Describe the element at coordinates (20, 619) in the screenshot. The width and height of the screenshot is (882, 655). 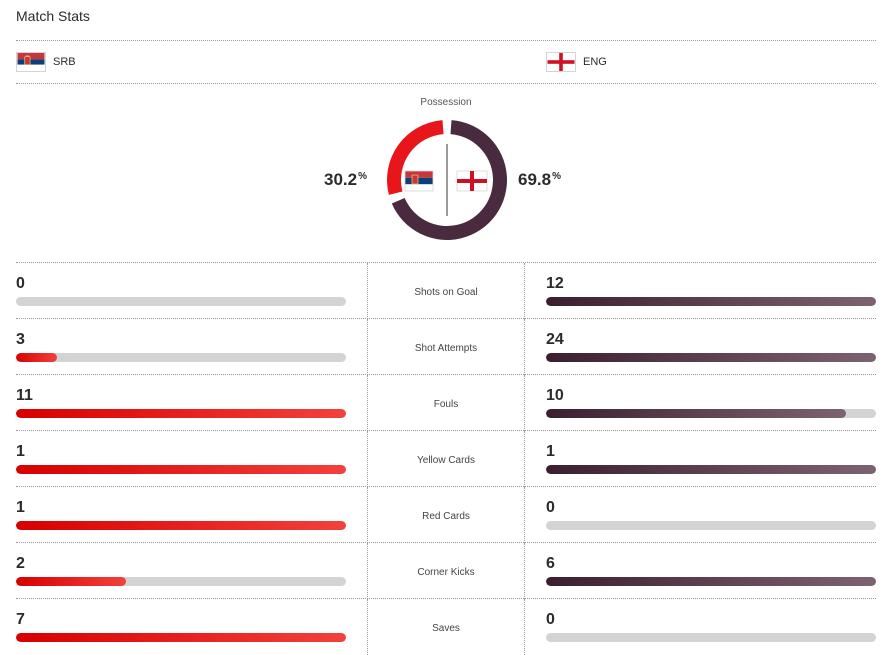
I see `home-stat-value: 7` at that location.